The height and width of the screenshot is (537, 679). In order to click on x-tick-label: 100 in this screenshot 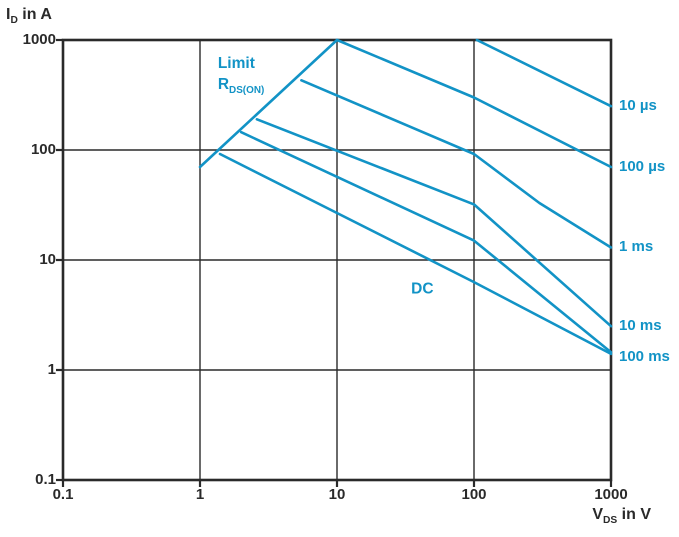, I will do `click(474, 494)`.